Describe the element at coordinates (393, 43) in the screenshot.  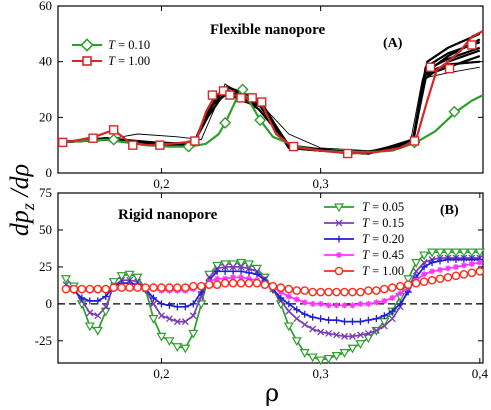
I see `panel-a-label: (A)` at that location.